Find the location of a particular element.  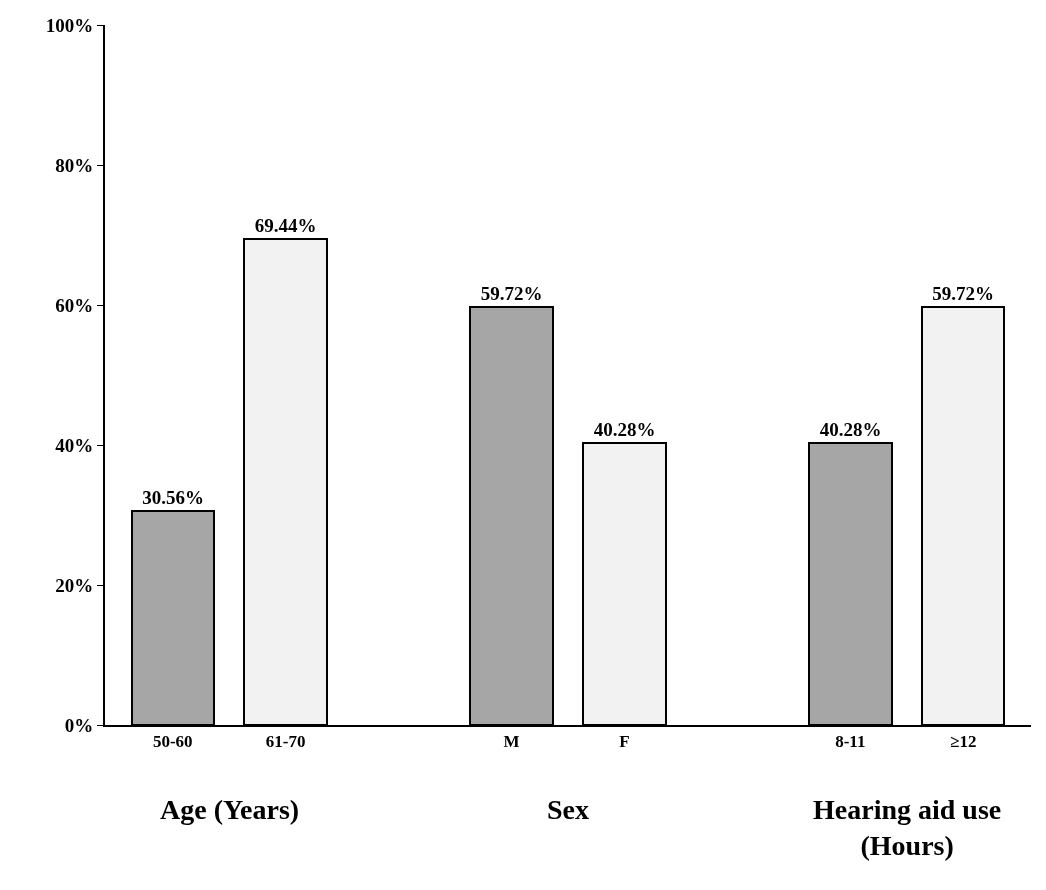

x-tick-label: M is located at coordinates (511, 742).